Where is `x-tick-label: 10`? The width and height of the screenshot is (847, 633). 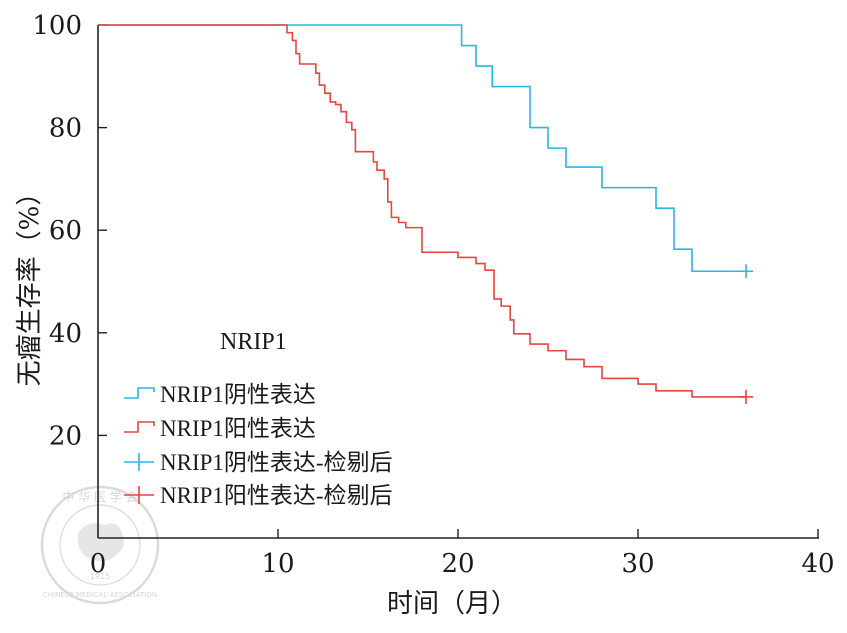
x-tick-label: 10 is located at coordinates (277, 564).